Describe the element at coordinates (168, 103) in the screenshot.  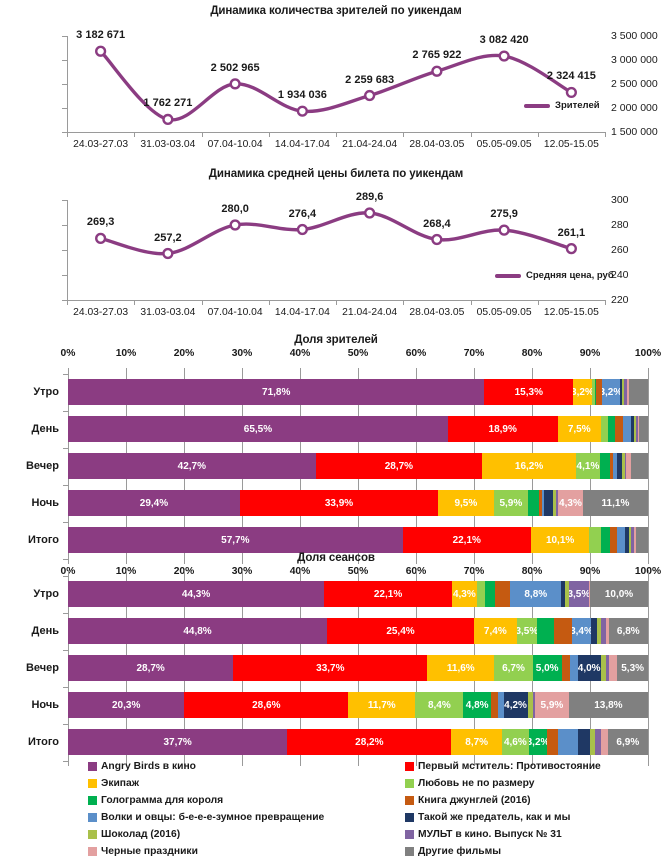
I see `data-point-label: 1 762 271` at that location.